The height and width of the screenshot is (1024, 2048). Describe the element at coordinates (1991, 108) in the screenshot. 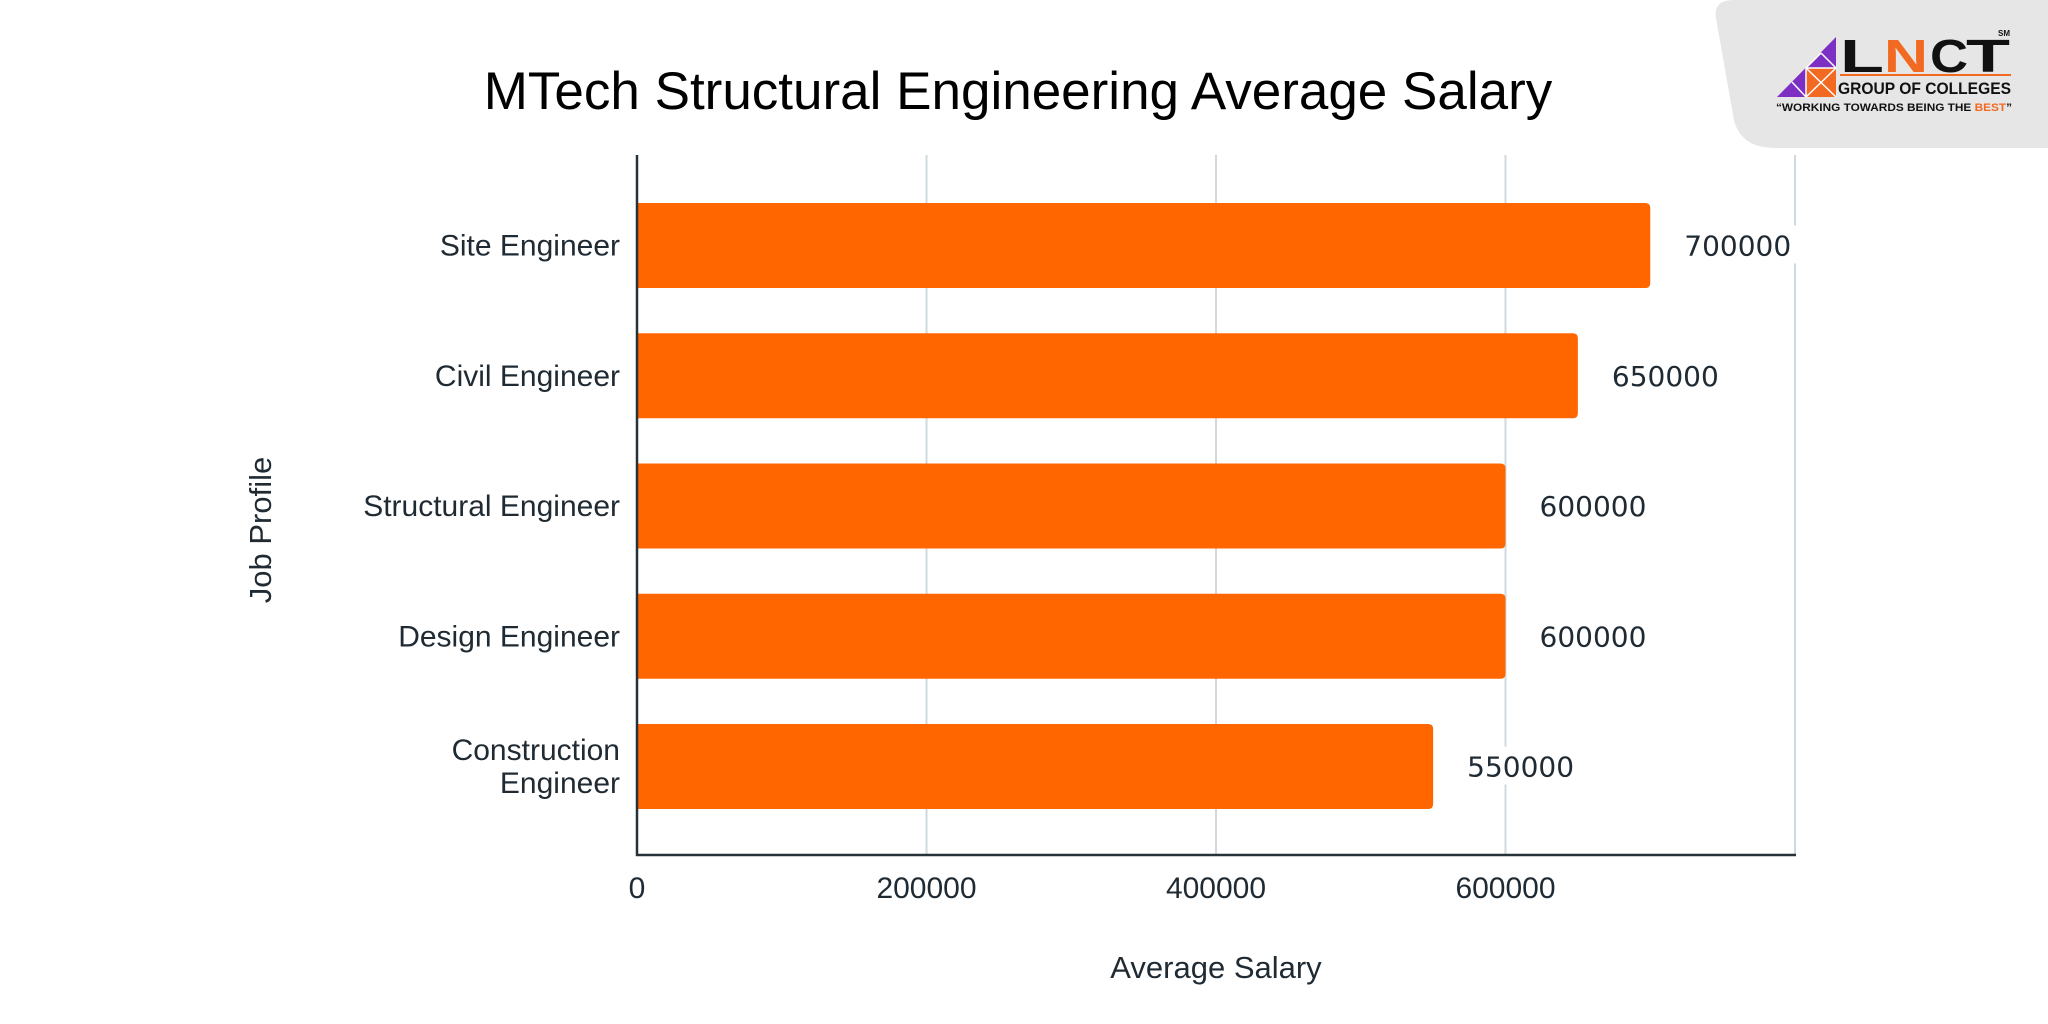

I see `logo-tagline-highlight: BEST` at that location.